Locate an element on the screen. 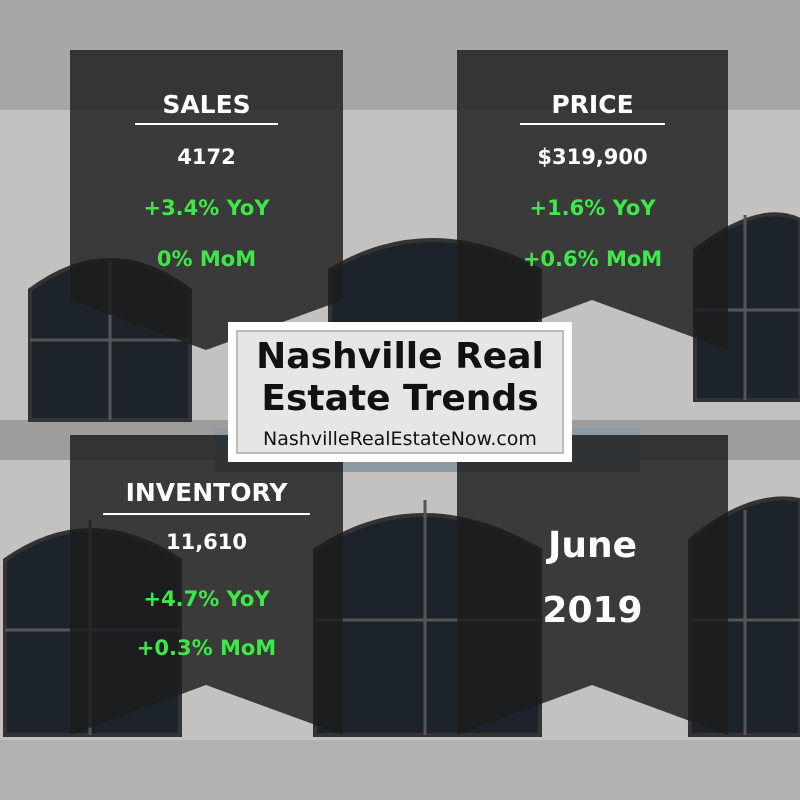 This screenshot has width=800, height=800. date-year: 2019 is located at coordinates (592, 610).